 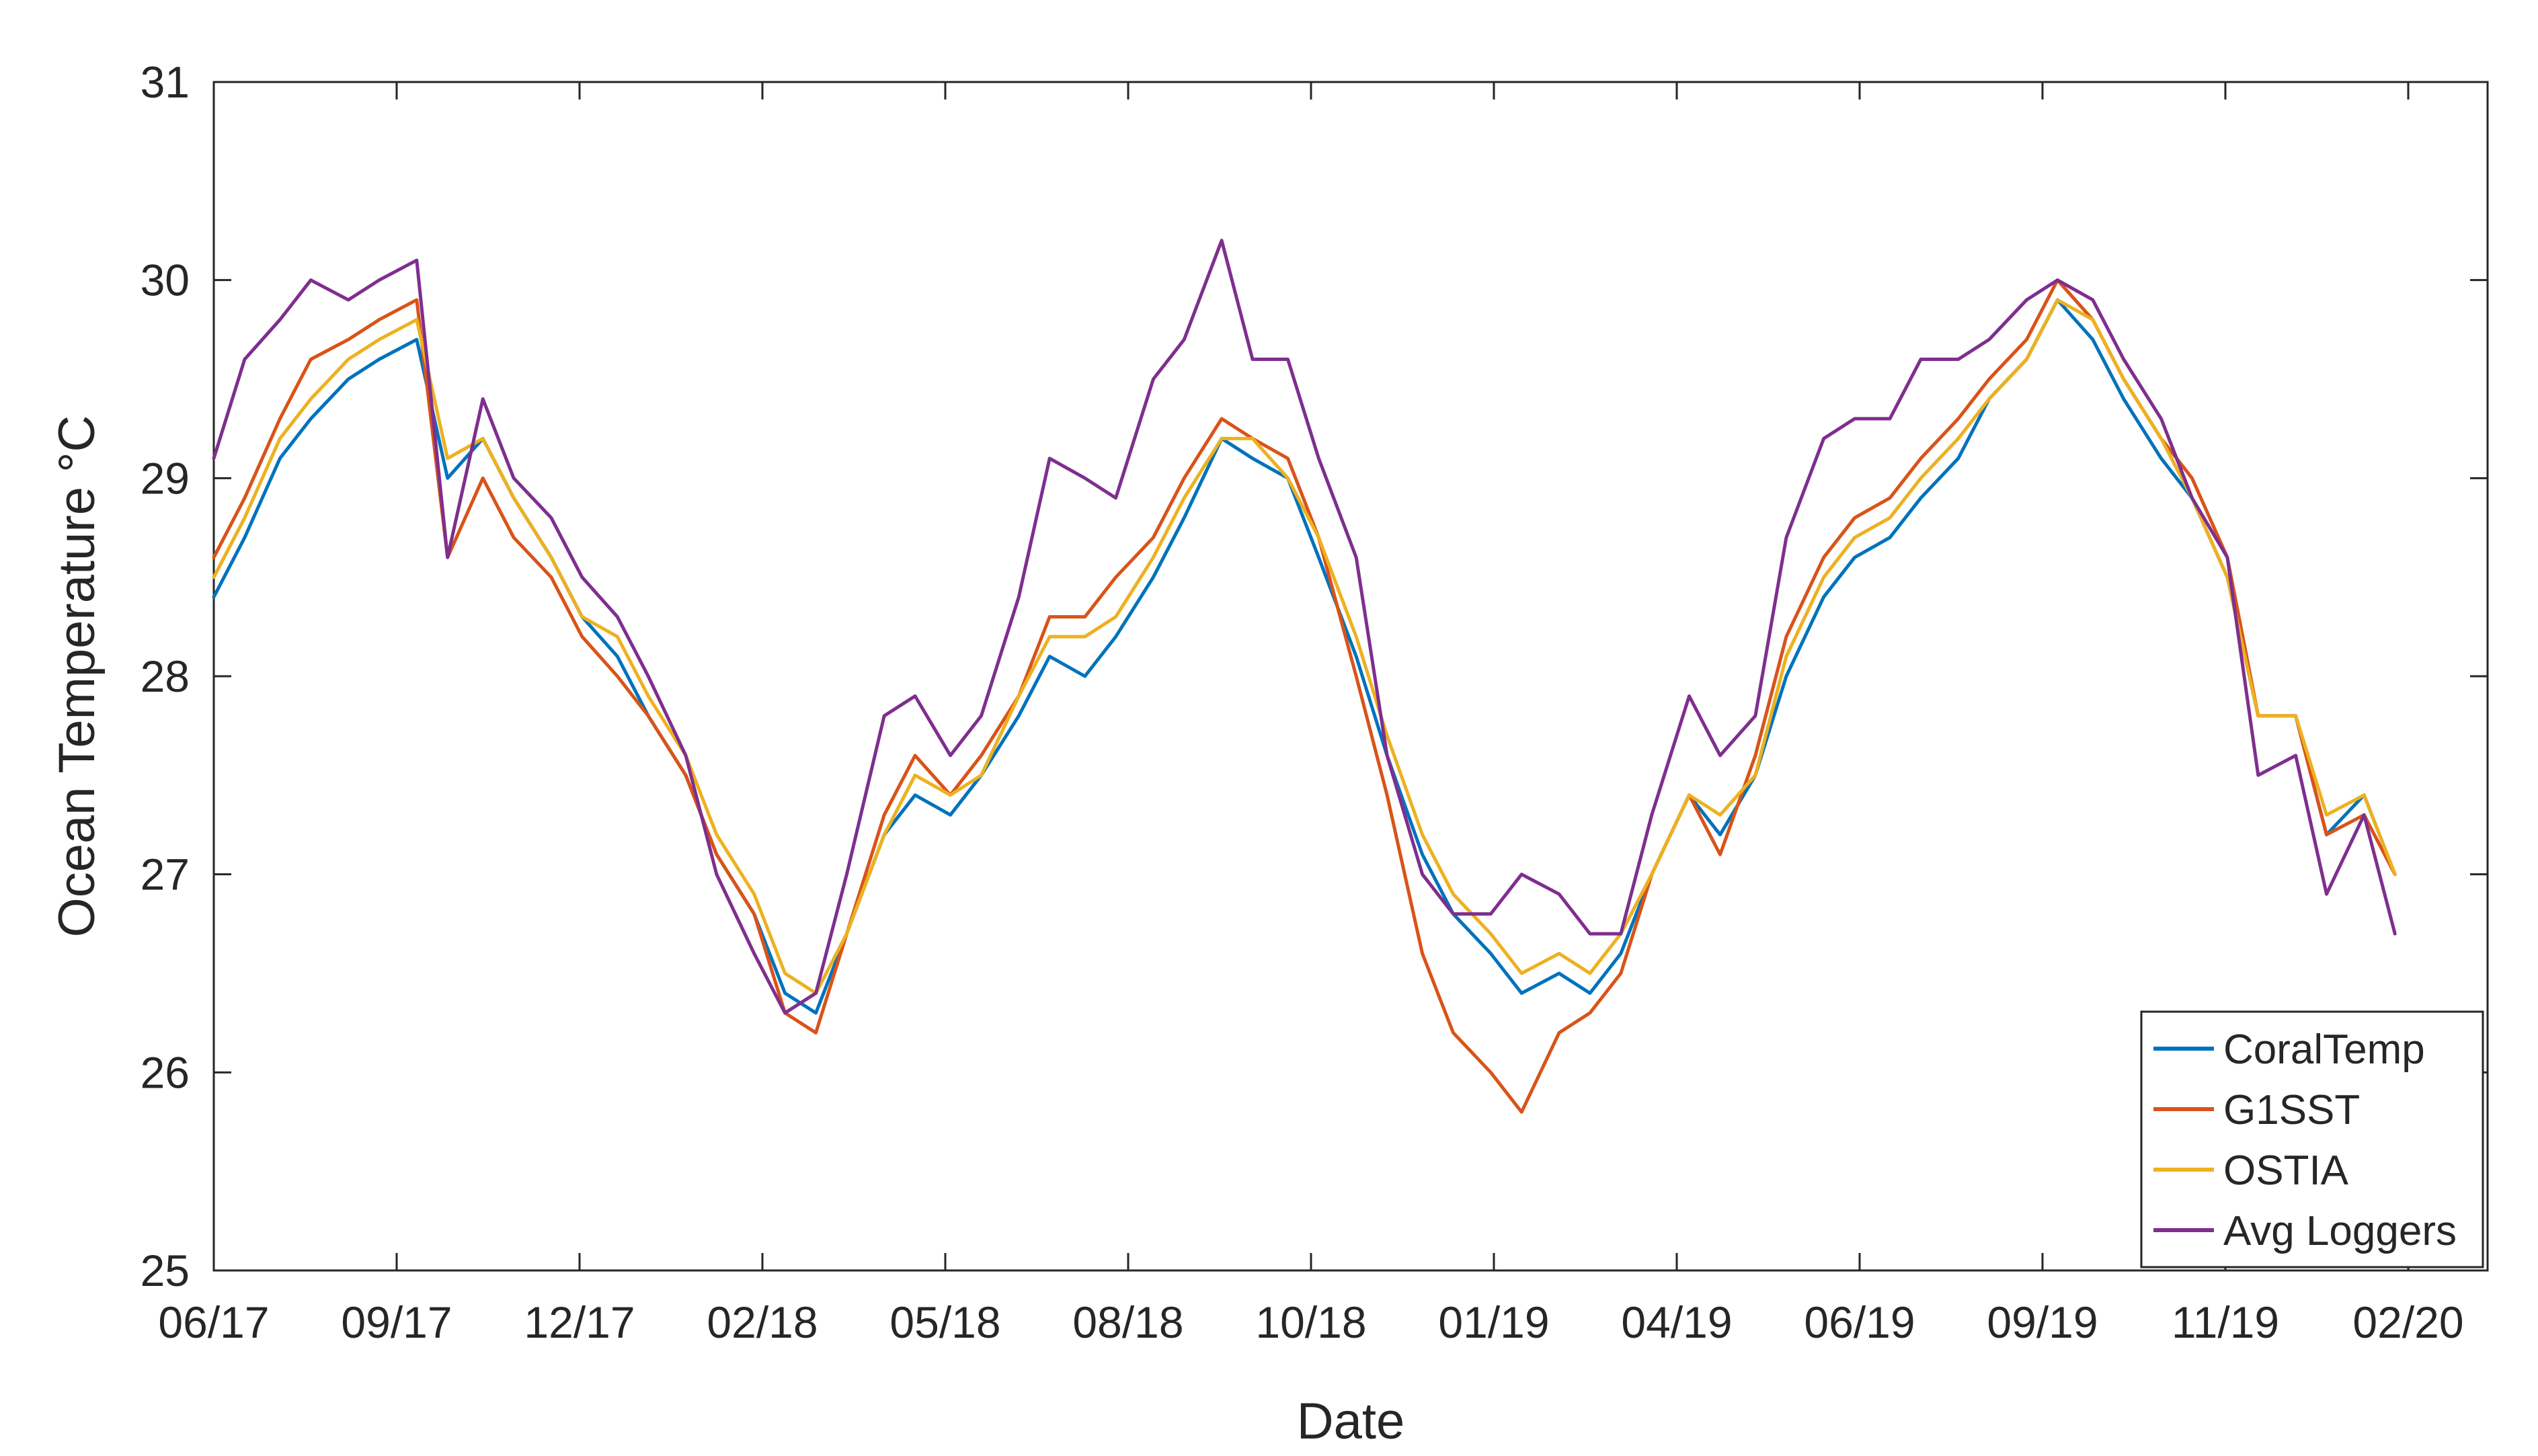 What do you see at coordinates (165, 676) in the screenshot?
I see `y-tick-label: 28` at bounding box center [165, 676].